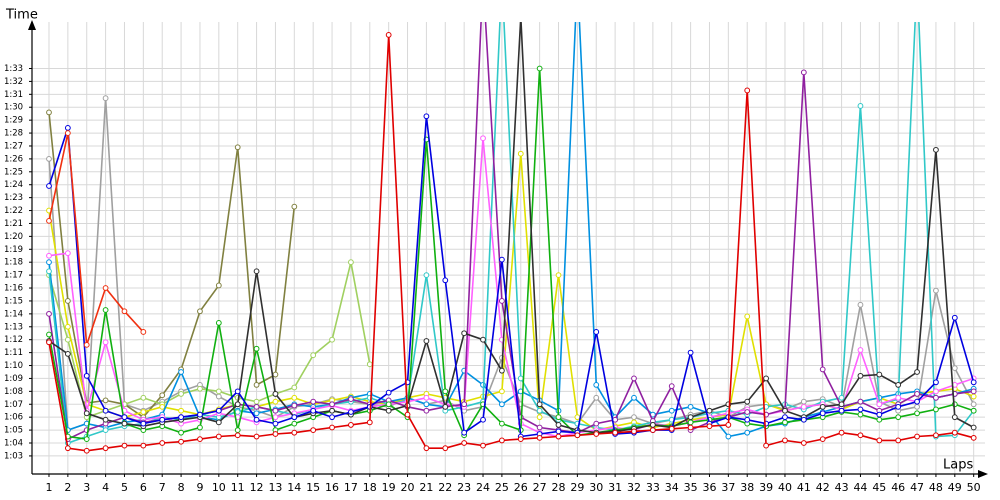 This screenshot has height=500, width=1000. Describe the element at coordinates (13, 172) in the screenshot. I see `y-tick-label: 1:25` at that location.